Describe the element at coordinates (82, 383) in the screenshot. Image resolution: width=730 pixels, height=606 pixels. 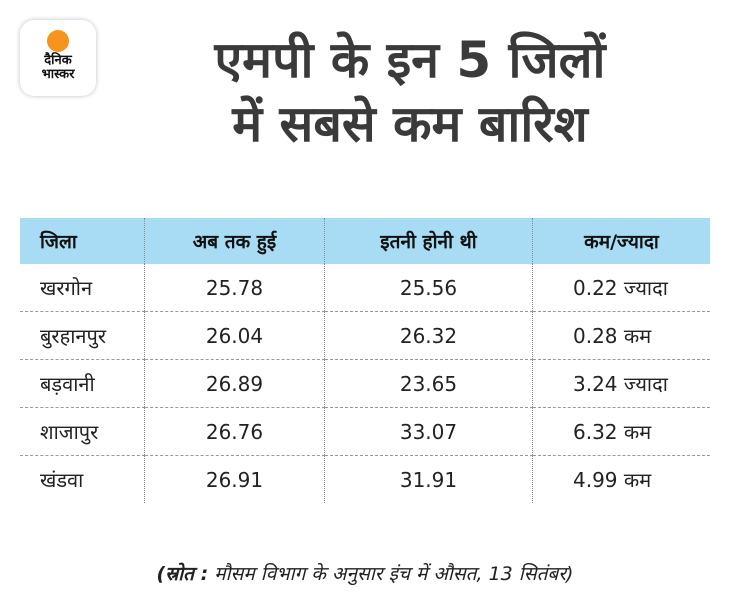
I see `district-cell: बड़वानी` at that location.